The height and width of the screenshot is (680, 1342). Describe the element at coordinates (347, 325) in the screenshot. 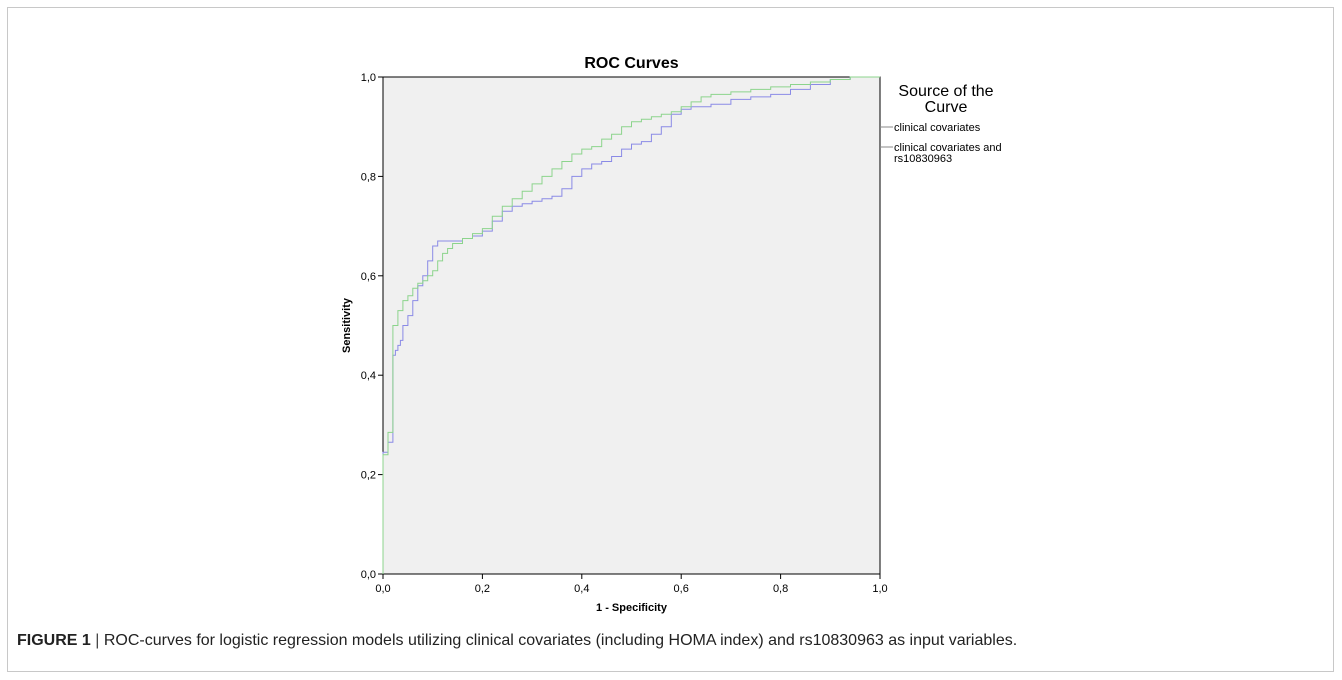

I see `y-axis-label: Sensitivity` at that location.